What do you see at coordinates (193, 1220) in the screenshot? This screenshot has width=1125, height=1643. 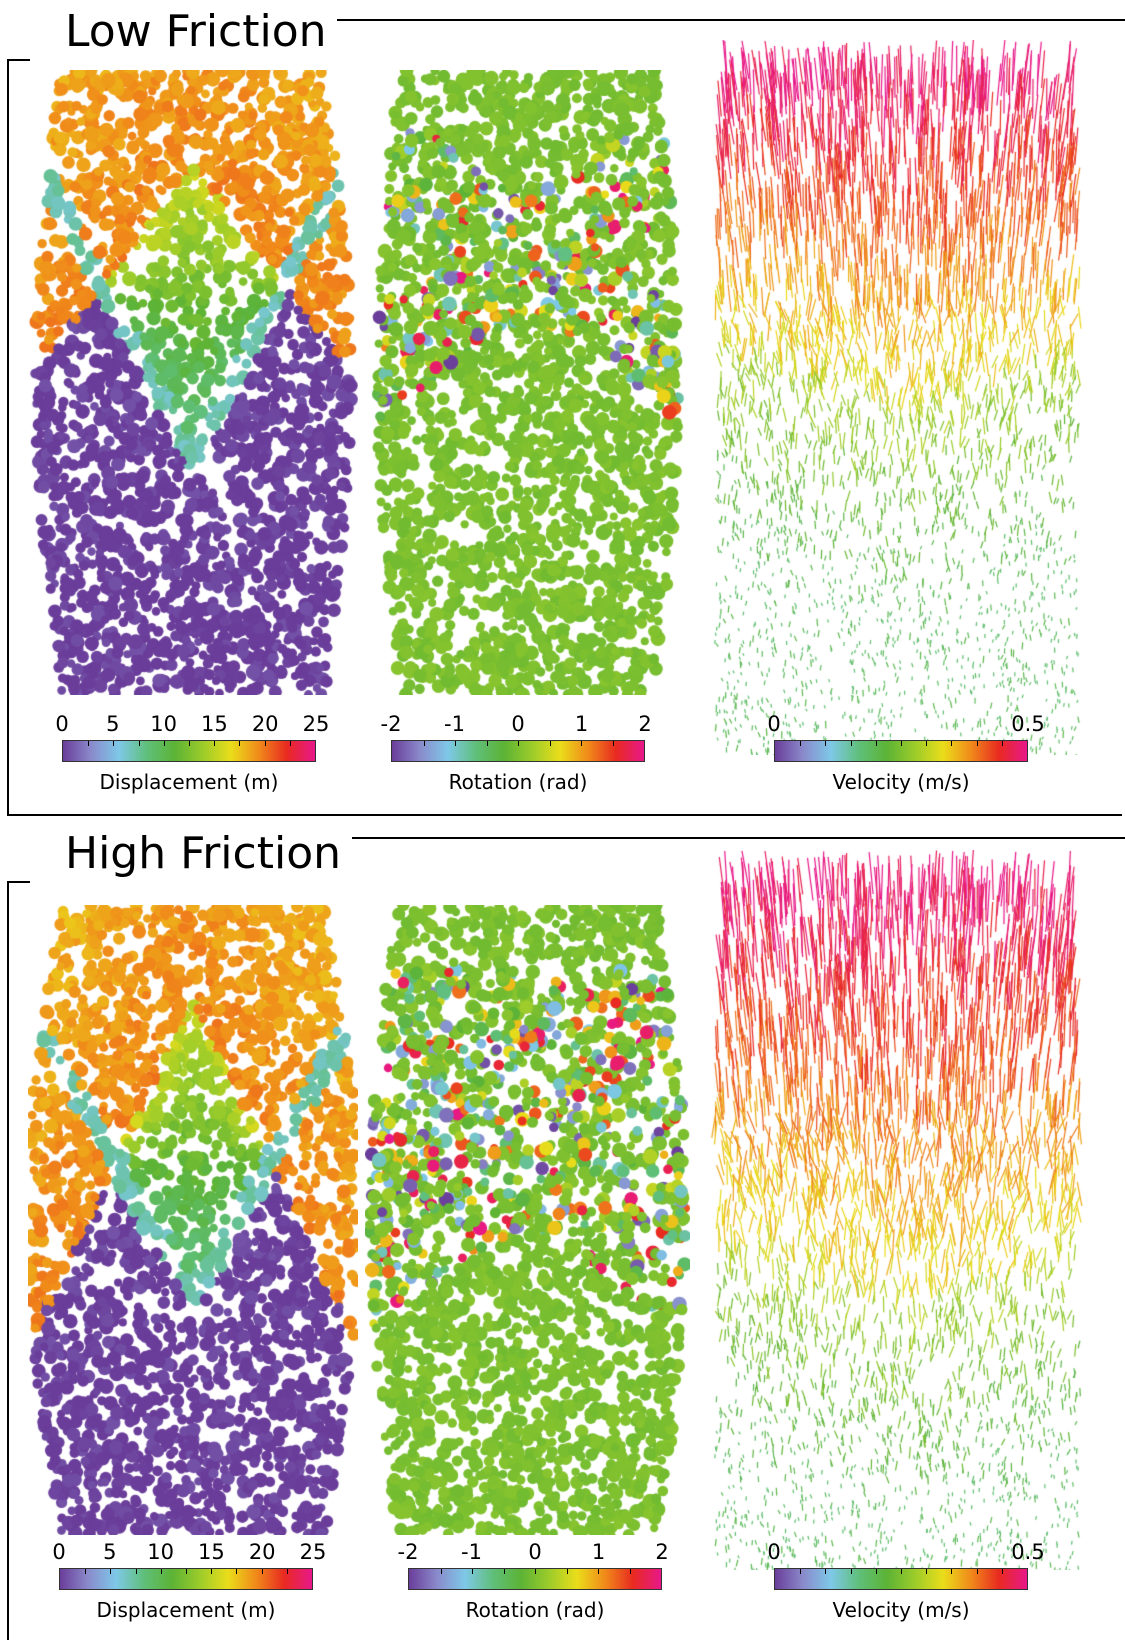 I see `displacement-field-high-friction` at bounding box center [193, 1220].